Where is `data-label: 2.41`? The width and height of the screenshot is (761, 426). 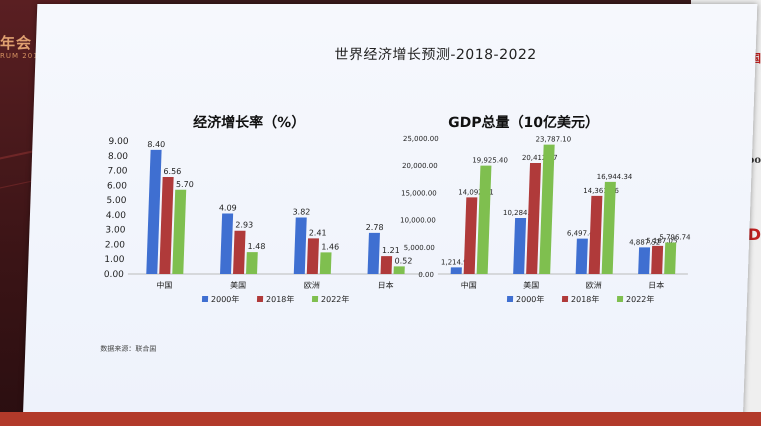 data-label: 2.41 is located at coordinates (318, 232).